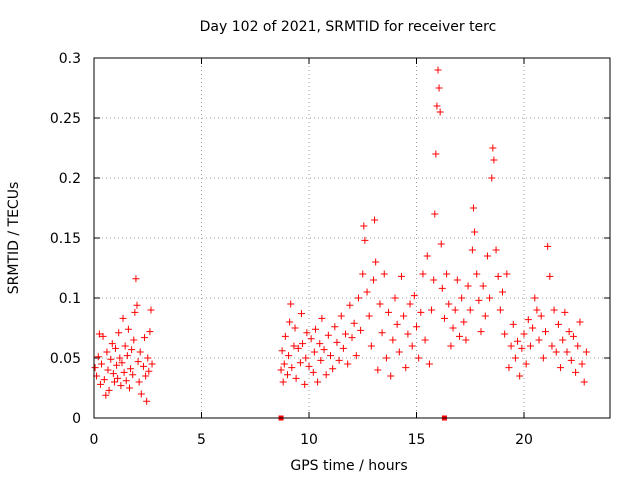  Describe the element at coordinates (70, 179) in the screenshot. I see `y-tick-label: 0.2` at that location.